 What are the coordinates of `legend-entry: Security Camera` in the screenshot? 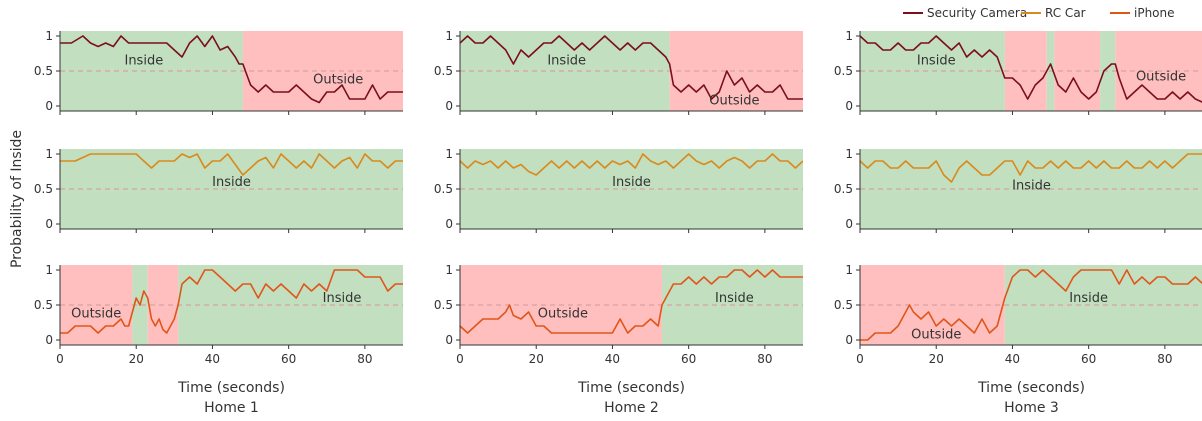 It's located at (965, 13).